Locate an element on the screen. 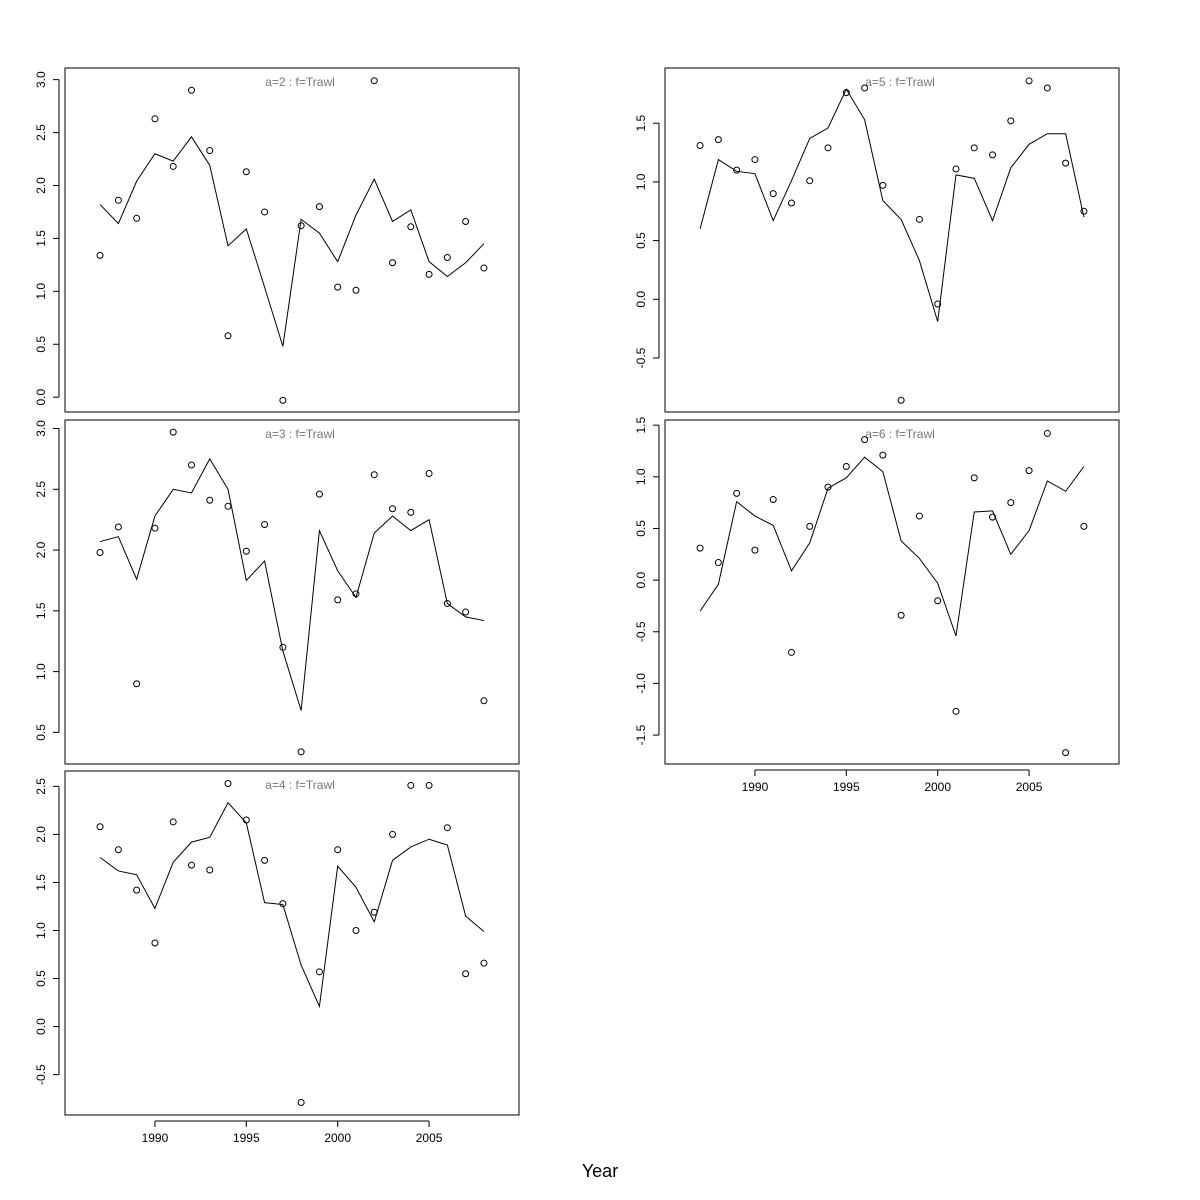 The image size is (1200, 1200). x-tick-label: 1995 is located at coordinates (846, 787).